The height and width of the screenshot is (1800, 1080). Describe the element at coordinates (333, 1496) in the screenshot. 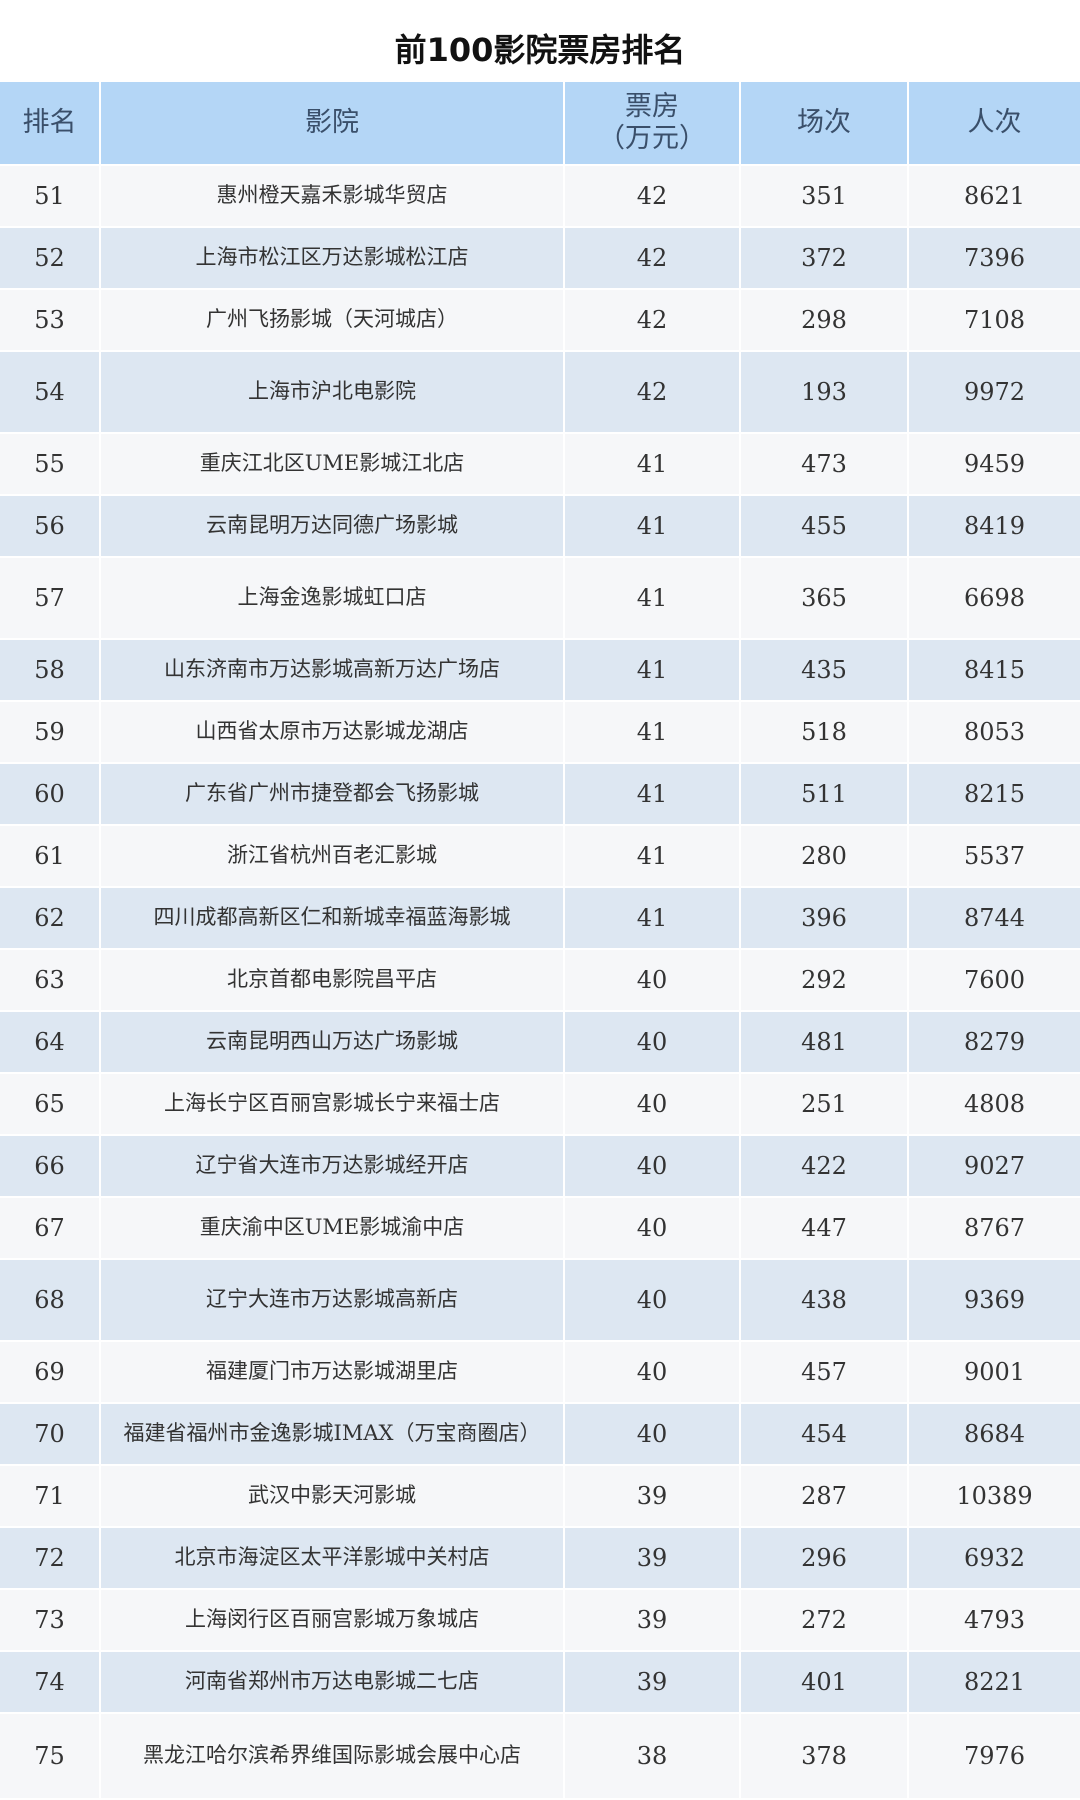

I see `table-cell: 武汉中影天河影城` at that location.